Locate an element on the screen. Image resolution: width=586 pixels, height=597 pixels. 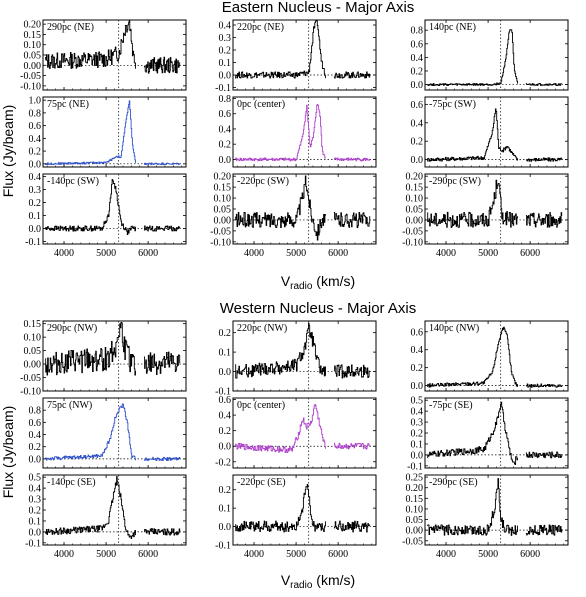
y-tick-label: 0.20 is located at coordinates (33, 25).